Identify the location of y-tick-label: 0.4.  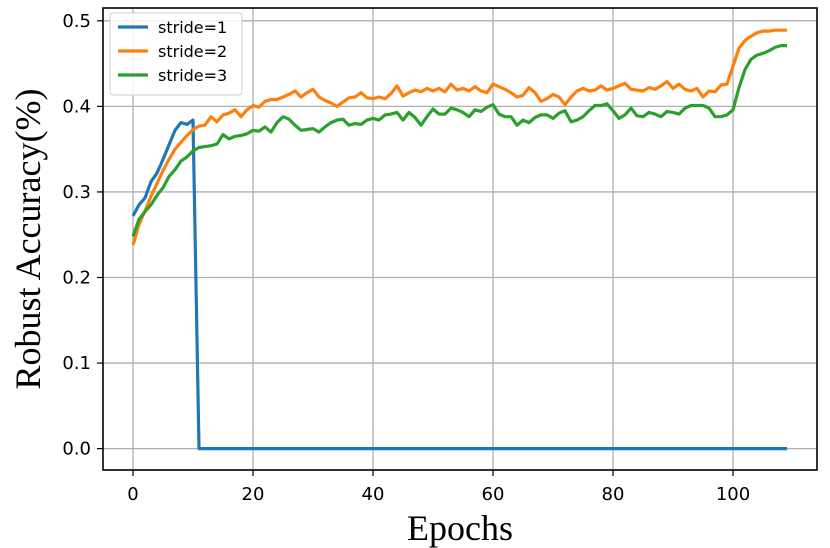
(76, 106).